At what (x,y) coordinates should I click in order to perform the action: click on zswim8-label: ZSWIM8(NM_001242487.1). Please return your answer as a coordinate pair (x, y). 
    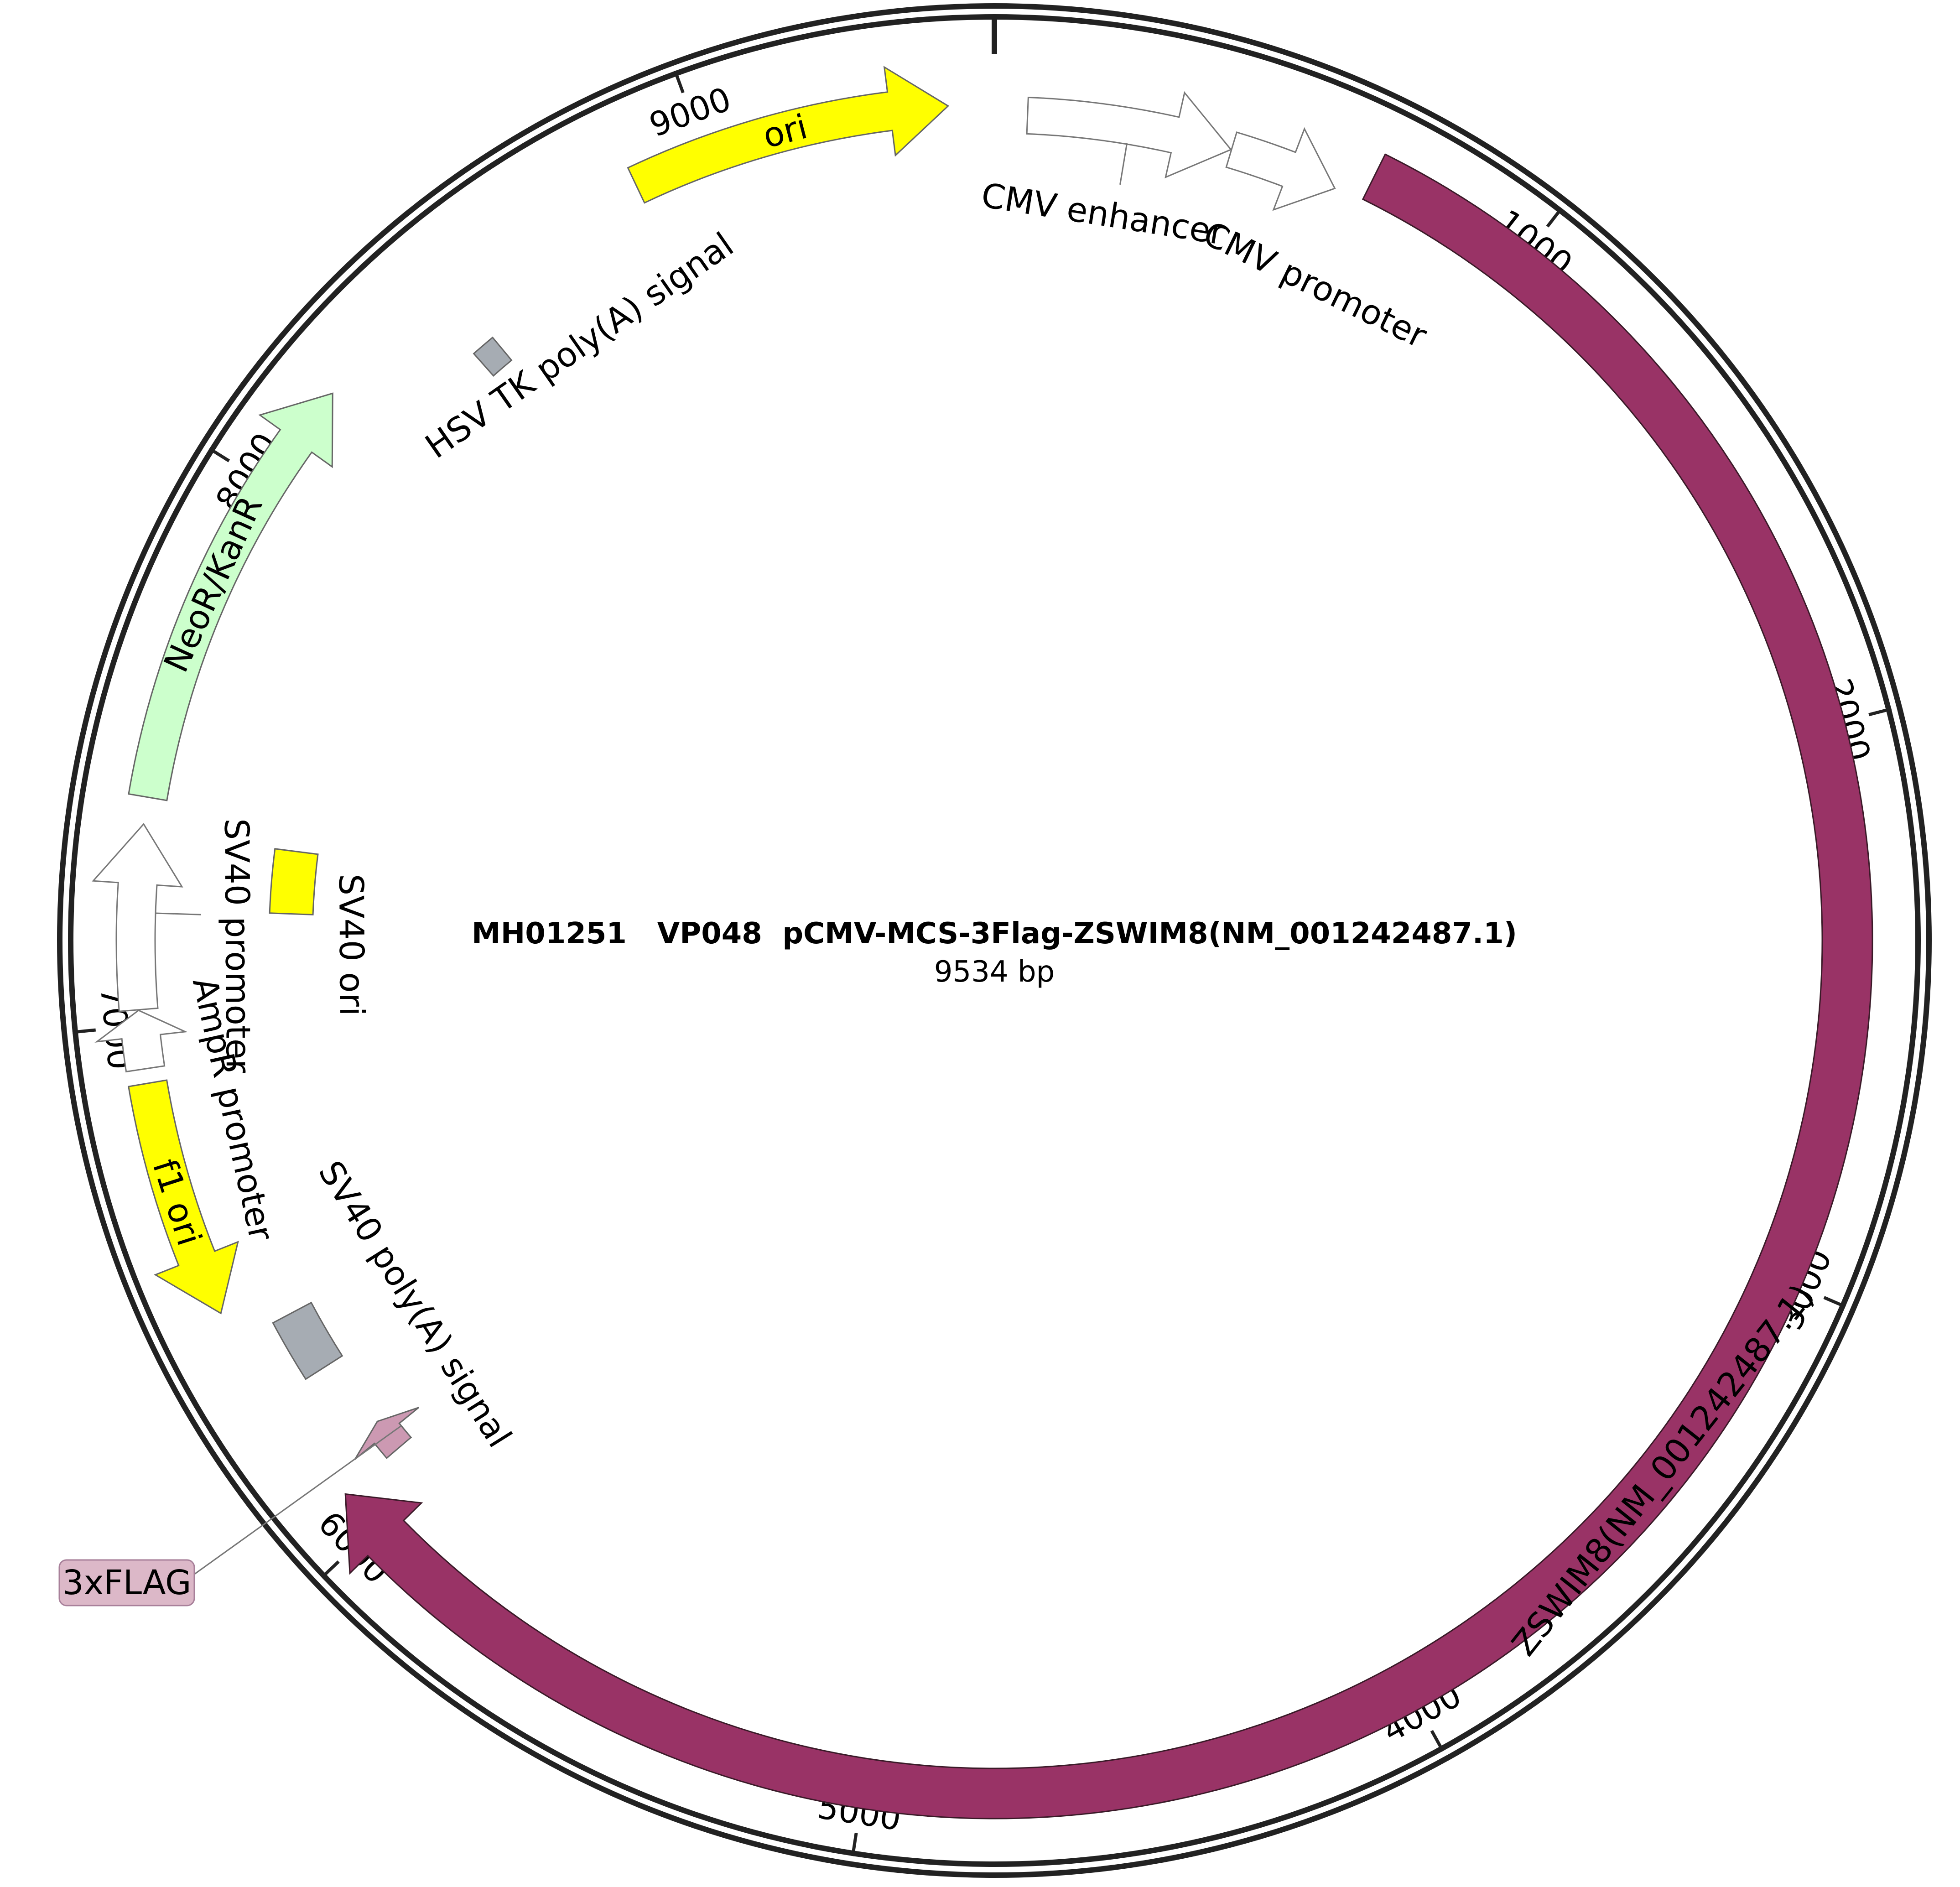
    Looking at the image, I should click on (1663, 1470).